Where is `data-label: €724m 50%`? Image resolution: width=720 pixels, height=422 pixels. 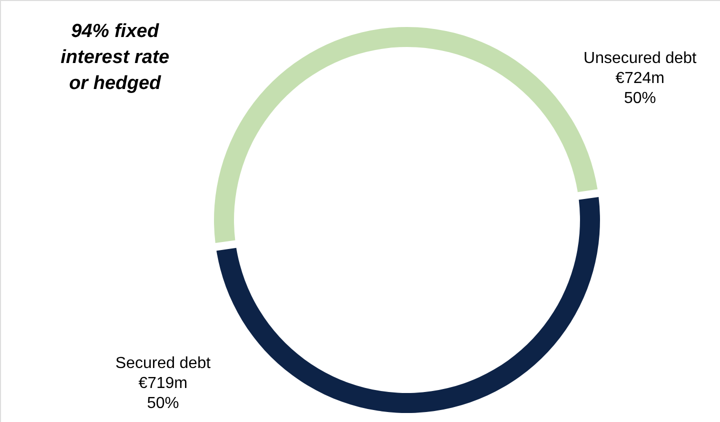 data-label: €724m 50% is located at coordinates (640, 88).